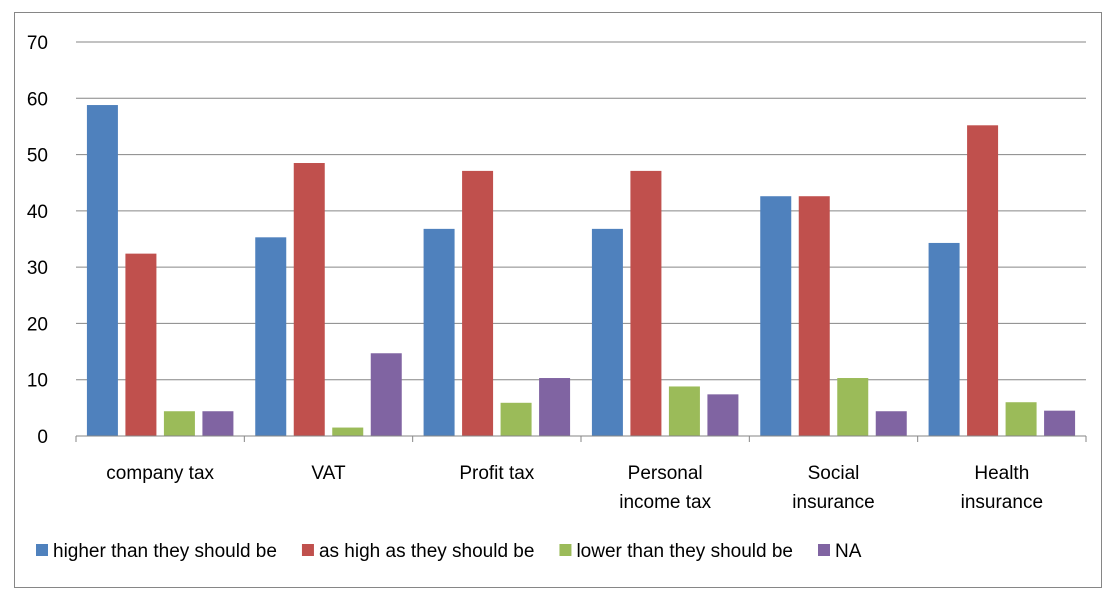 The image size is (1104, 591). I want to click on category-label: VAT, so click(328, 473).